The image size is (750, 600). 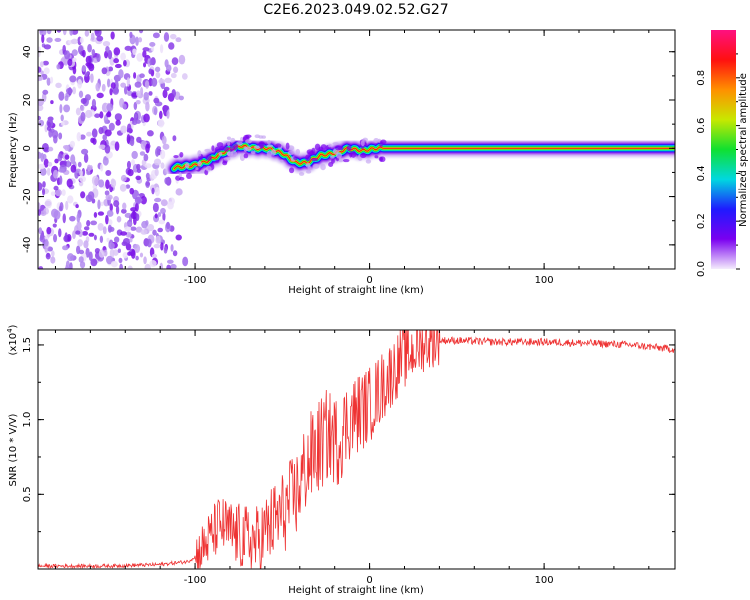 I want to click on y-tick-label: -40, so click(x=27, y=245).